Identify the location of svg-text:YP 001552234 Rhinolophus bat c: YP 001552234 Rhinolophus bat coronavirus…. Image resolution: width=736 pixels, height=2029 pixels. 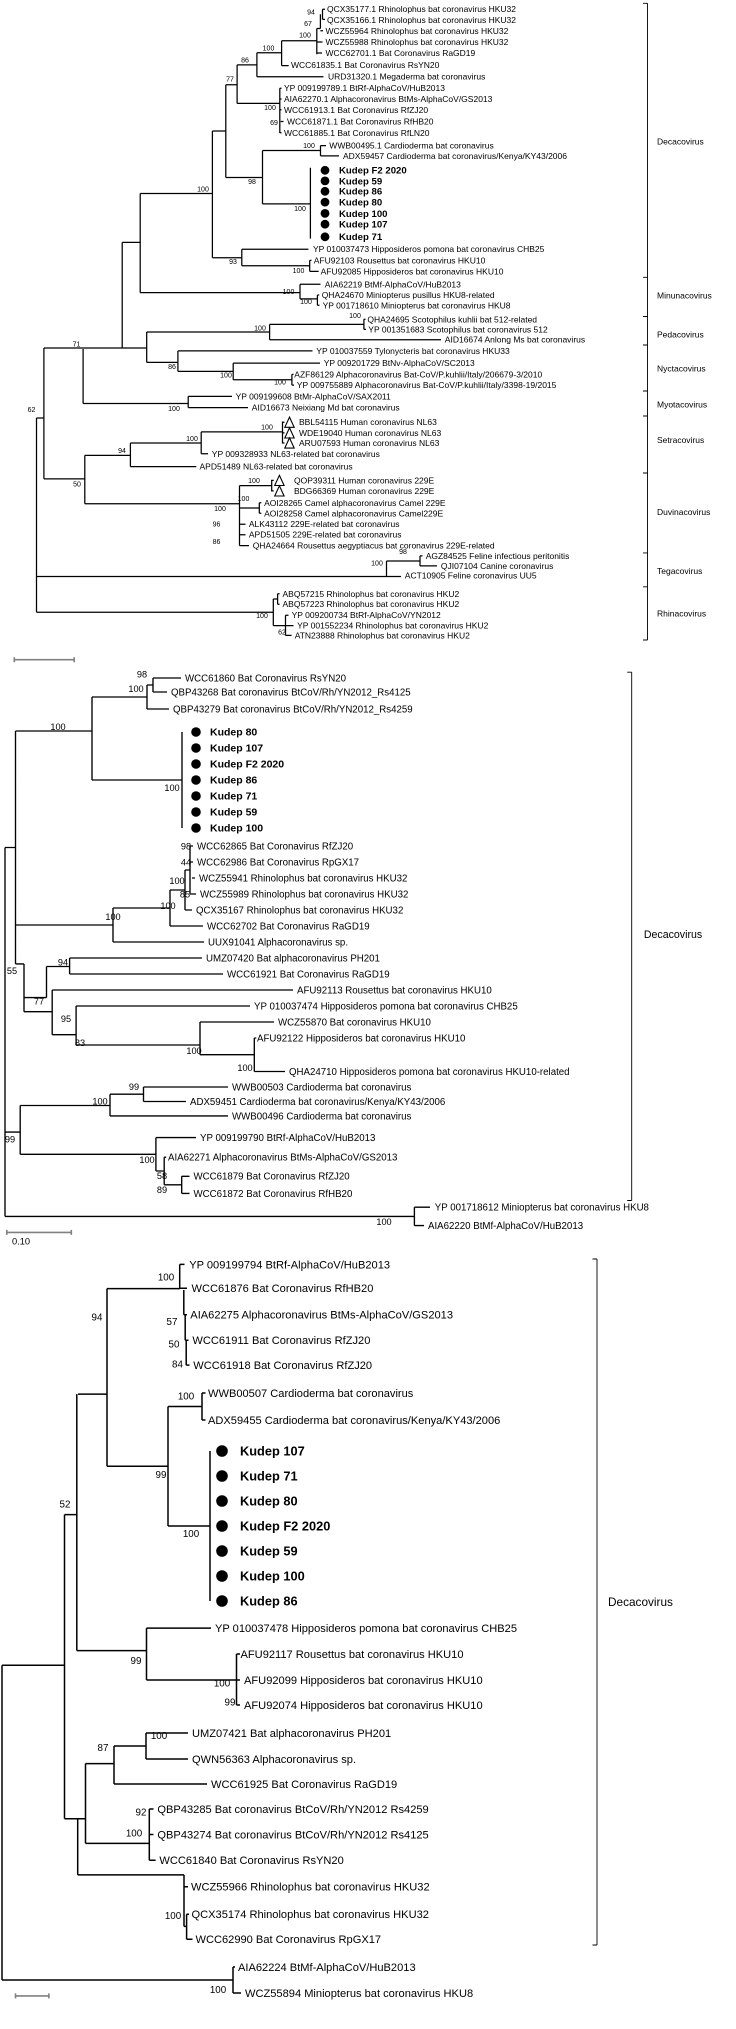
(392, 626).